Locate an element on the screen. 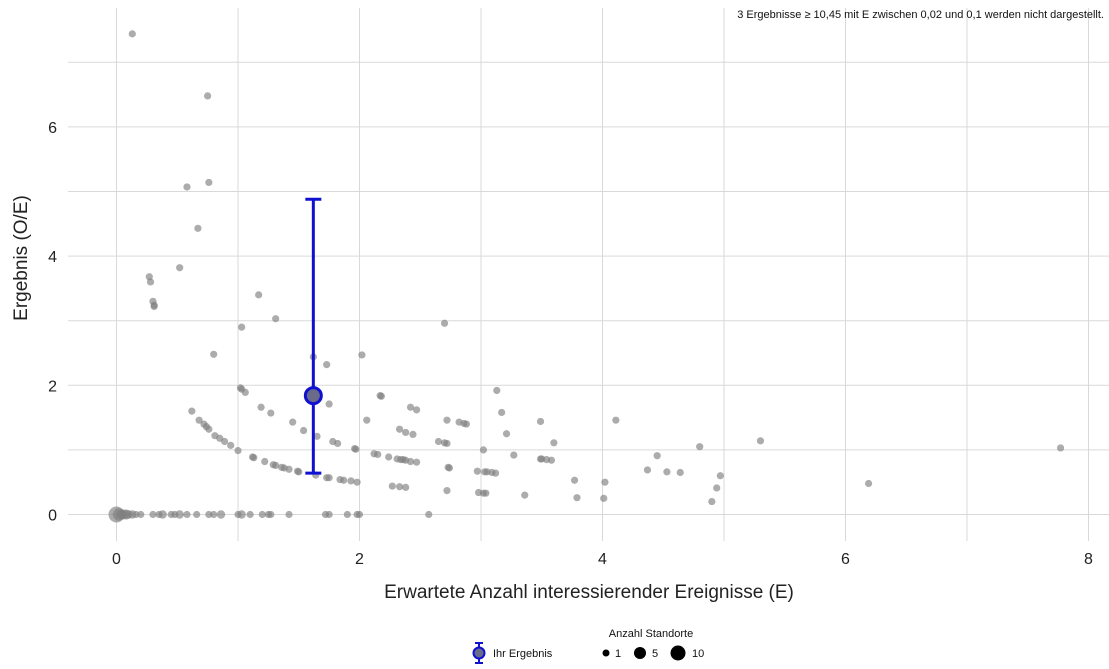  legend-size-title: Anzahl Standorte is located at coordinates (651, 634).